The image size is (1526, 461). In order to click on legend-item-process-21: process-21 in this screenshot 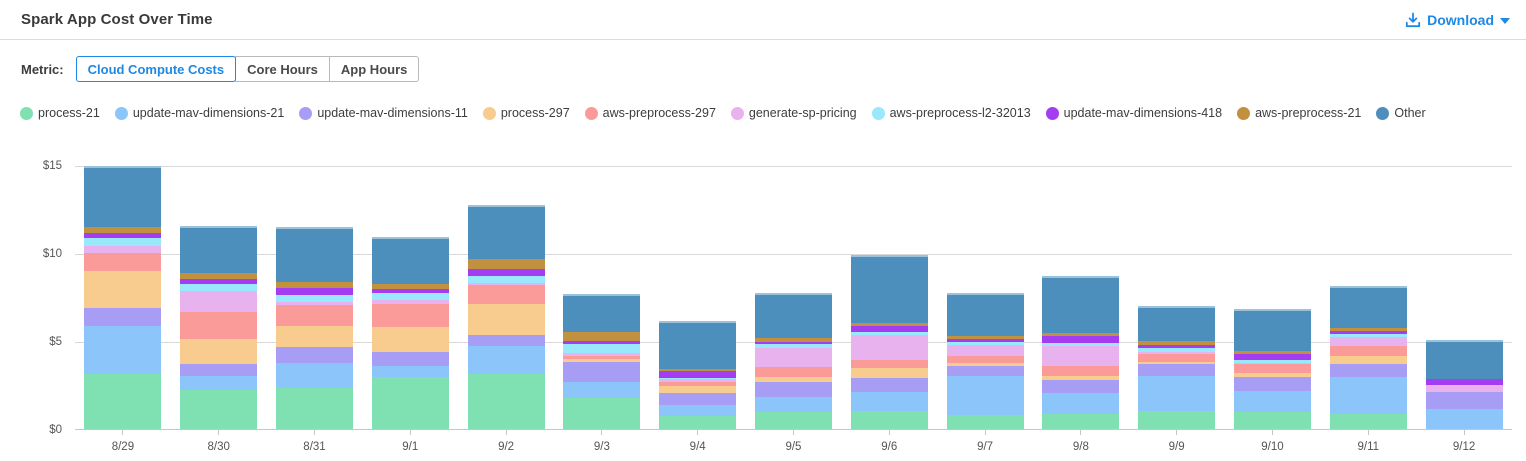, I will do `click(60, 113)`.